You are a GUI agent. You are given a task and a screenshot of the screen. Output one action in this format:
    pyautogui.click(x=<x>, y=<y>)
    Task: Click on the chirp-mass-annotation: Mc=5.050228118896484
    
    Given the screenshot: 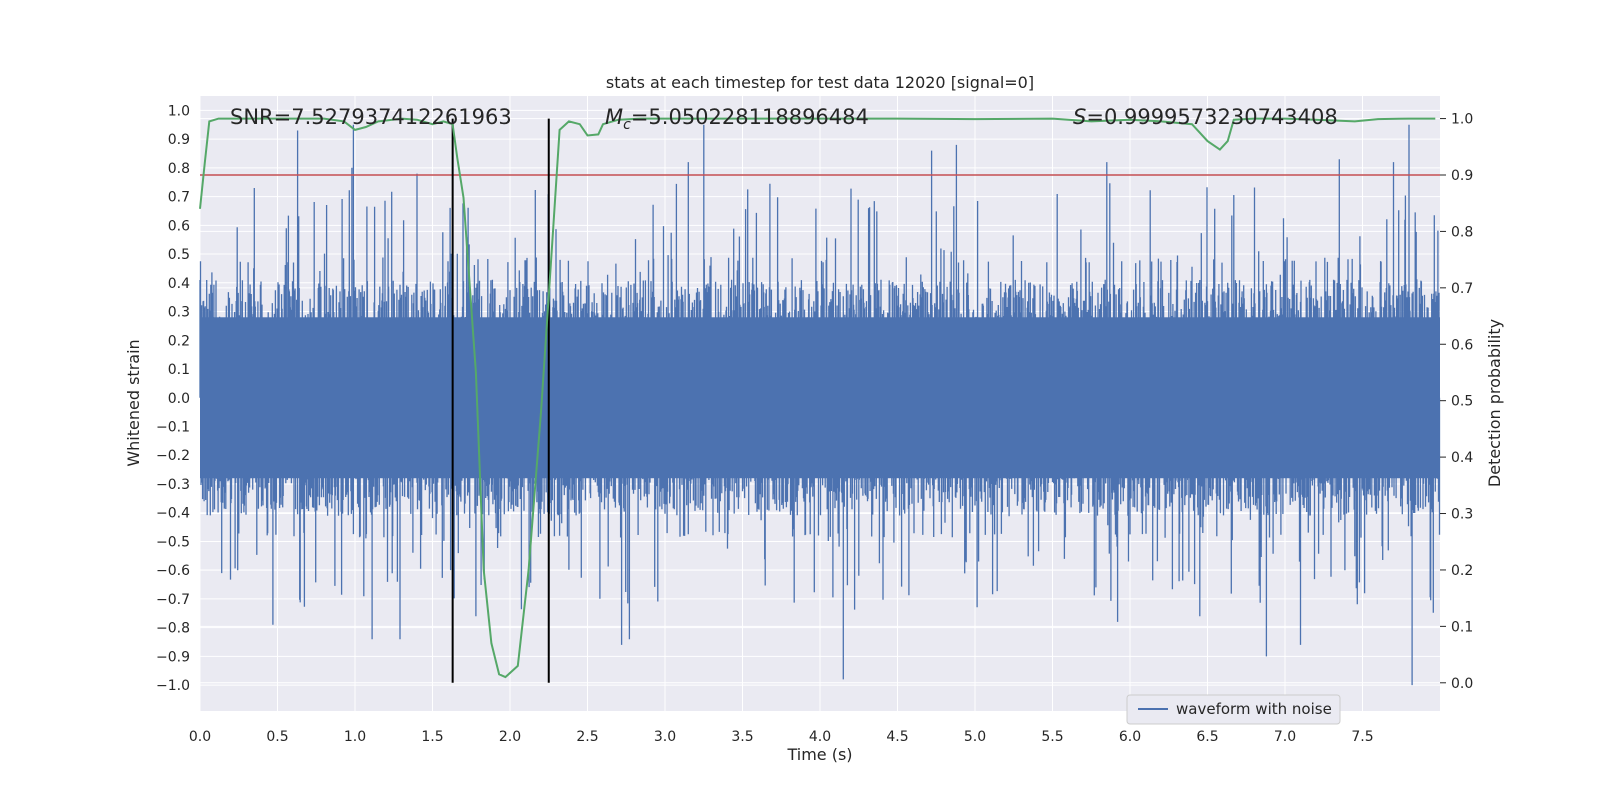 What is the action you would take?
    pyautogui.click(x=737, y=119)
    